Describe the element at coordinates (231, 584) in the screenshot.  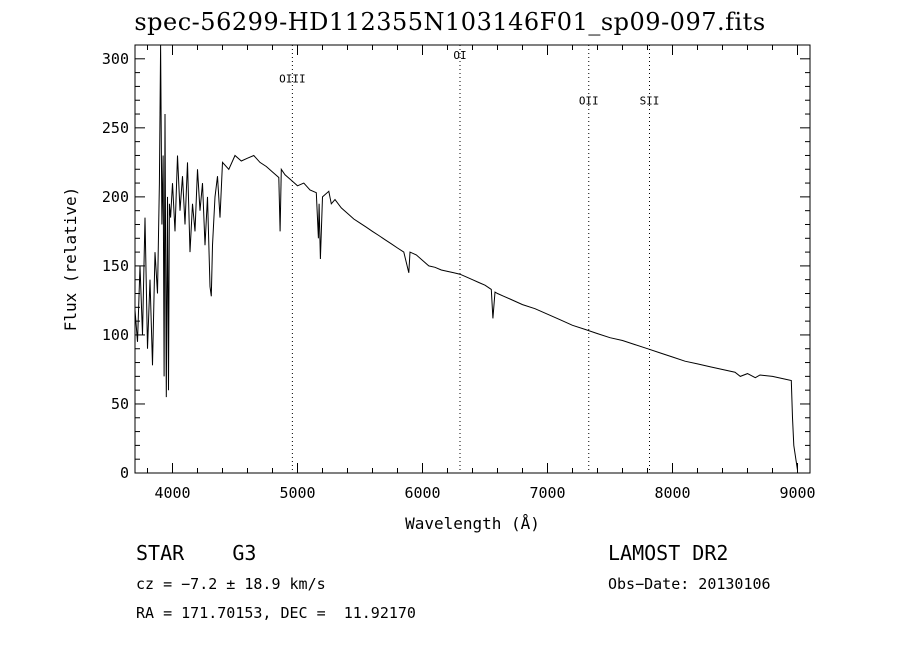
I see `velocity-readout: cz = −7.2 ± 18.9 km/s` at that location.